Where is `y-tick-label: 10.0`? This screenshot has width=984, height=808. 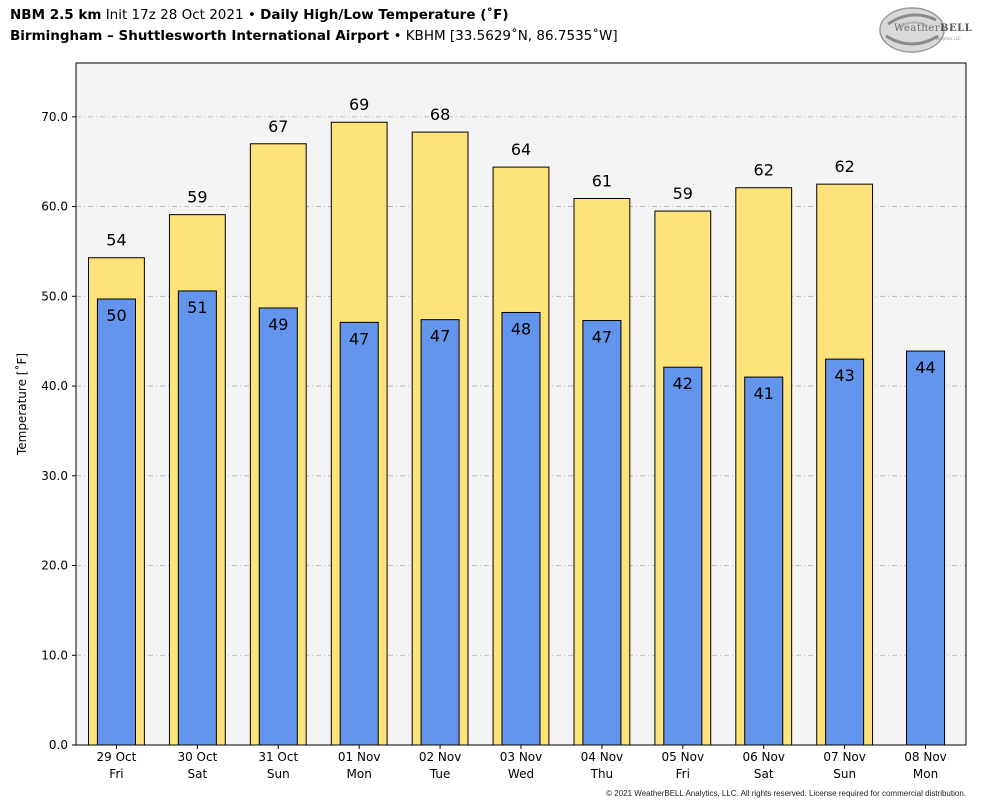 y-tick-label: 10.0 is located at coordinates (54, 655).